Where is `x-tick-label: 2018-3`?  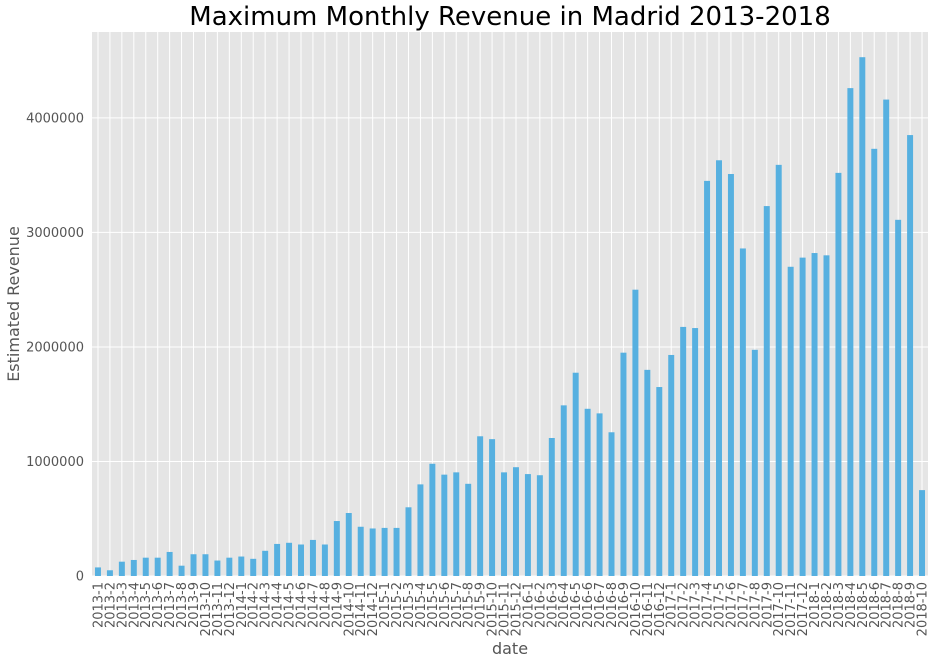
x-tick-label: 2018-3 is located at coordinates (839, 605).